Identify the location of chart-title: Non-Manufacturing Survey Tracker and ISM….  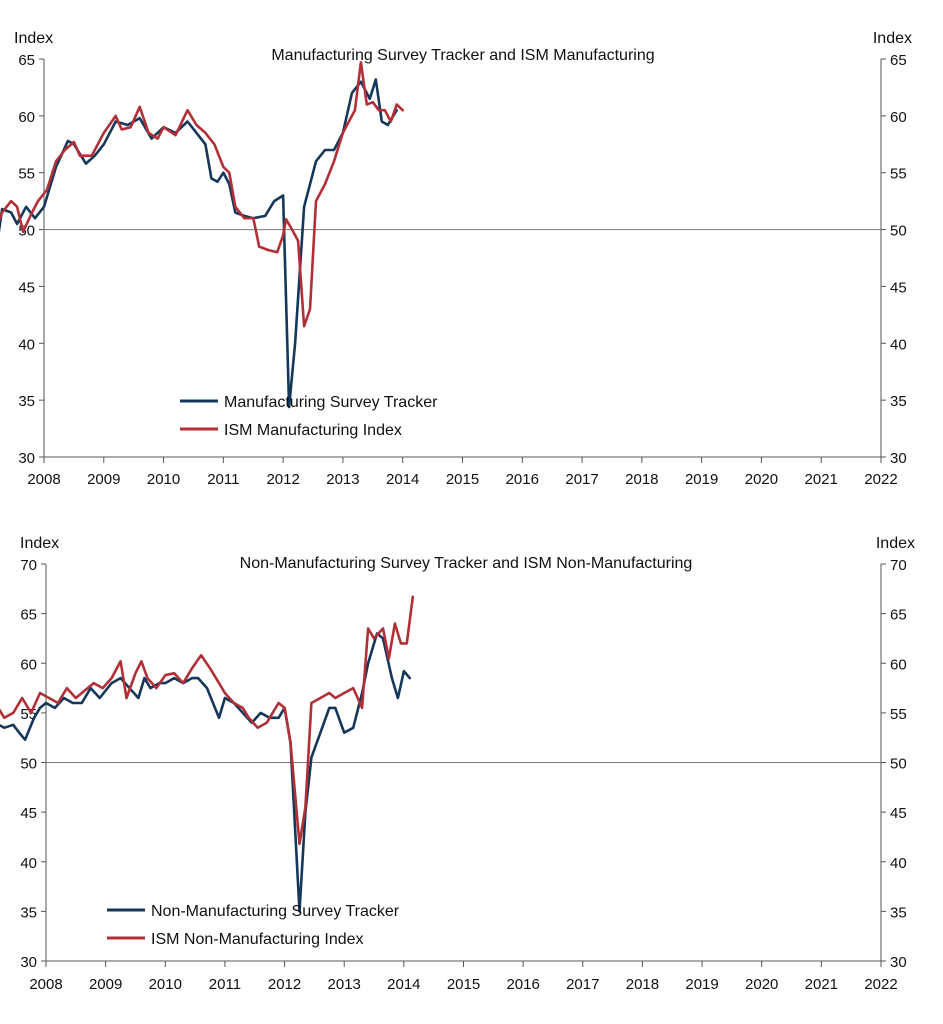
(466, 563).